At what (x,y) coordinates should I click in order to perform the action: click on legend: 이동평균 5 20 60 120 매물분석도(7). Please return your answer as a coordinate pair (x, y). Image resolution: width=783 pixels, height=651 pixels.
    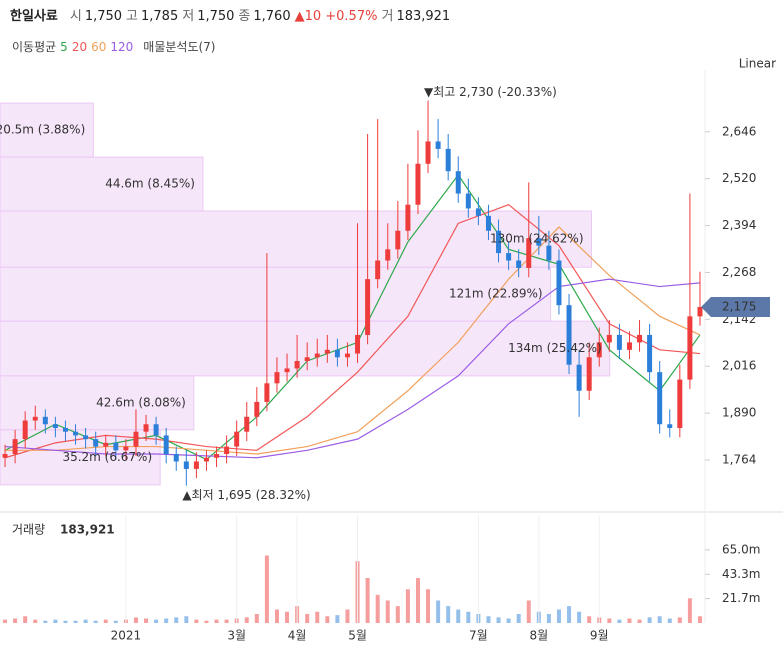
    Looking at the image, I should click on (115, 46).